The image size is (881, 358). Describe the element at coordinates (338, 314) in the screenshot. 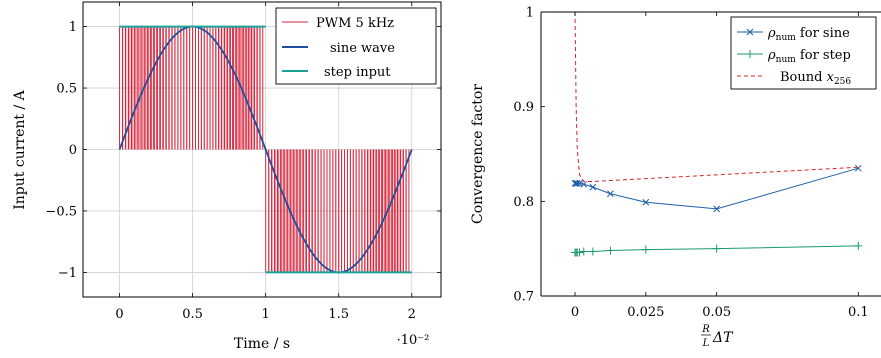

I see `left-x-tick-label: 1.5` at that location.